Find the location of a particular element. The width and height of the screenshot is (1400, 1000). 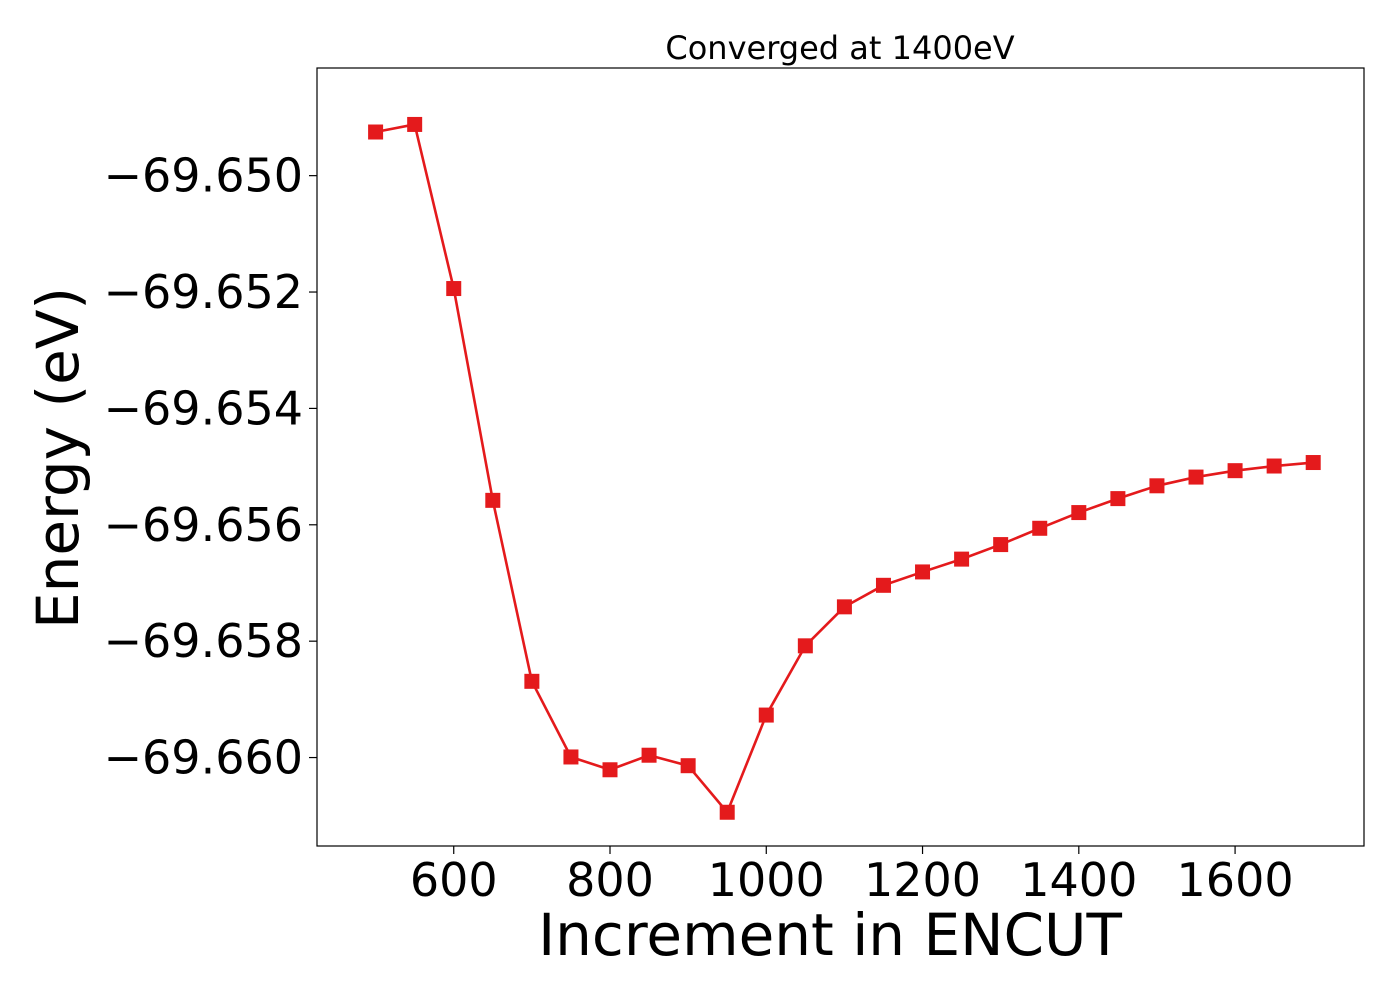

chart-title: Converged at 1400eV is located at coordinates (839, 48).